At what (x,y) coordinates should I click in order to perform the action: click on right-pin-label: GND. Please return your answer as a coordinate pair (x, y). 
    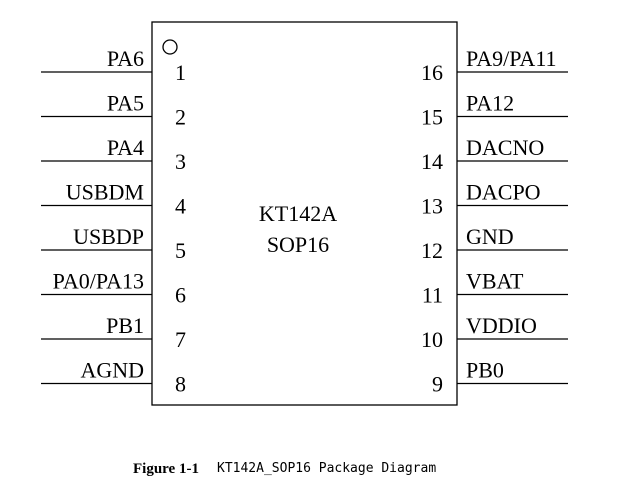
    Looking at the image, I should click on (490, 236).